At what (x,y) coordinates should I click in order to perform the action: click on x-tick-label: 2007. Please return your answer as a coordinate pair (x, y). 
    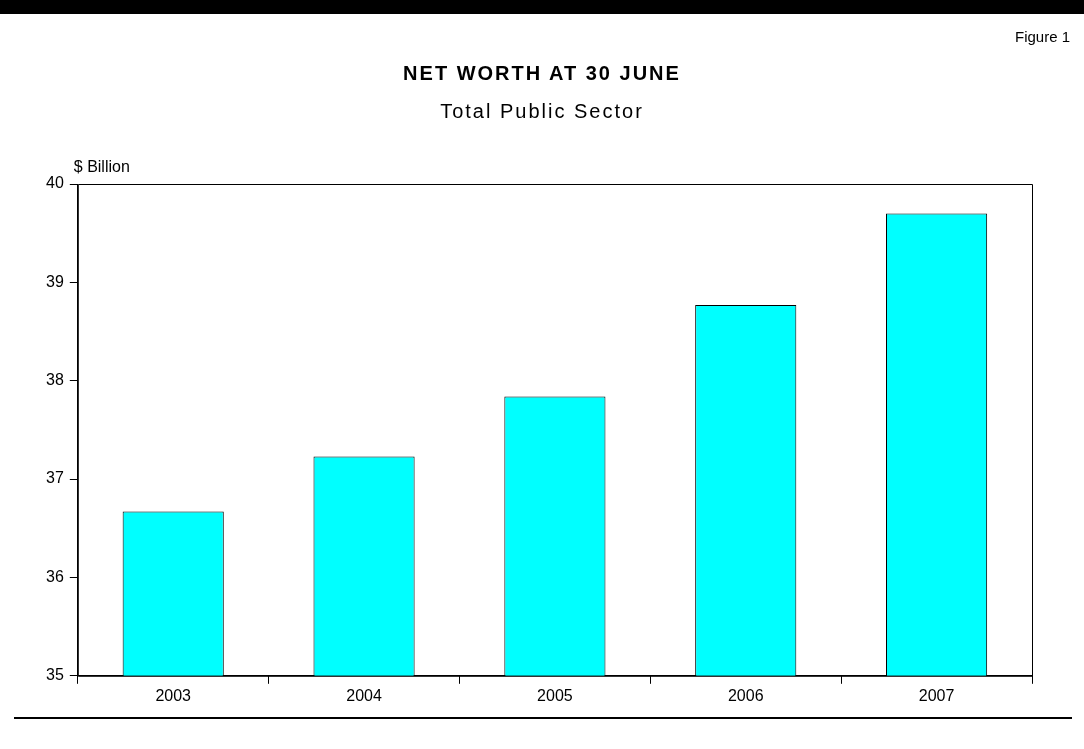
    Looking at the image, I should click on (936, 695).